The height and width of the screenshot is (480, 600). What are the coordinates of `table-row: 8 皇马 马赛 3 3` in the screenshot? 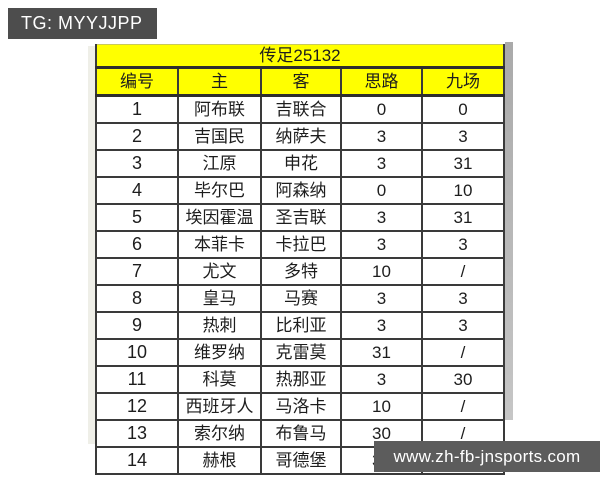 It's located at (300, 298).